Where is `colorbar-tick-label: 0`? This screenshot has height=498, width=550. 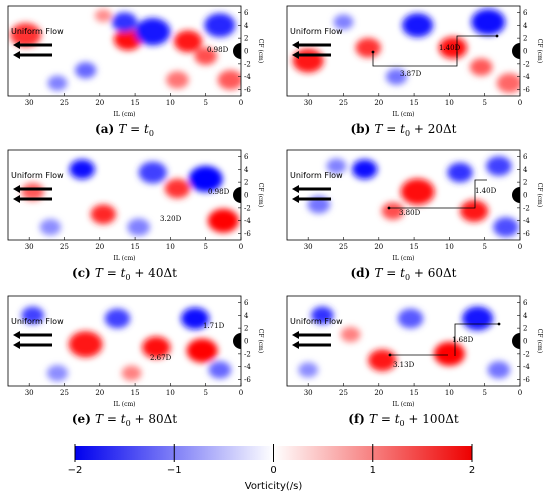 colorbar-tick-label: 0 is located at coordinates (273, 470).